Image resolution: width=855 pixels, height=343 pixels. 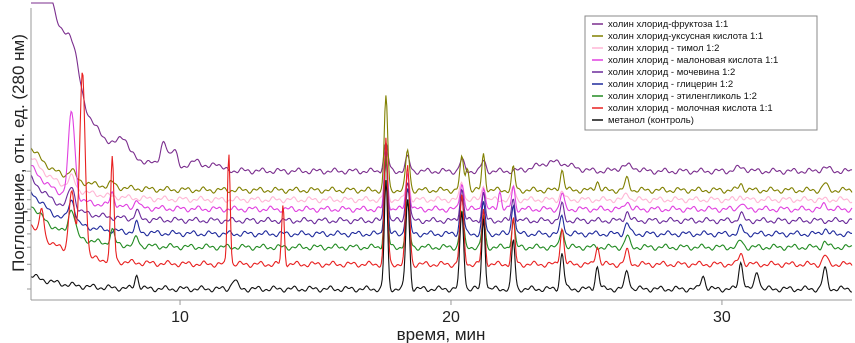 What do you see at coordinates (18, 153) in the screenshot?
I see `y-axis-label: Поглощение, отн. ед. (280 нм)` at bounding box center [18, 153].